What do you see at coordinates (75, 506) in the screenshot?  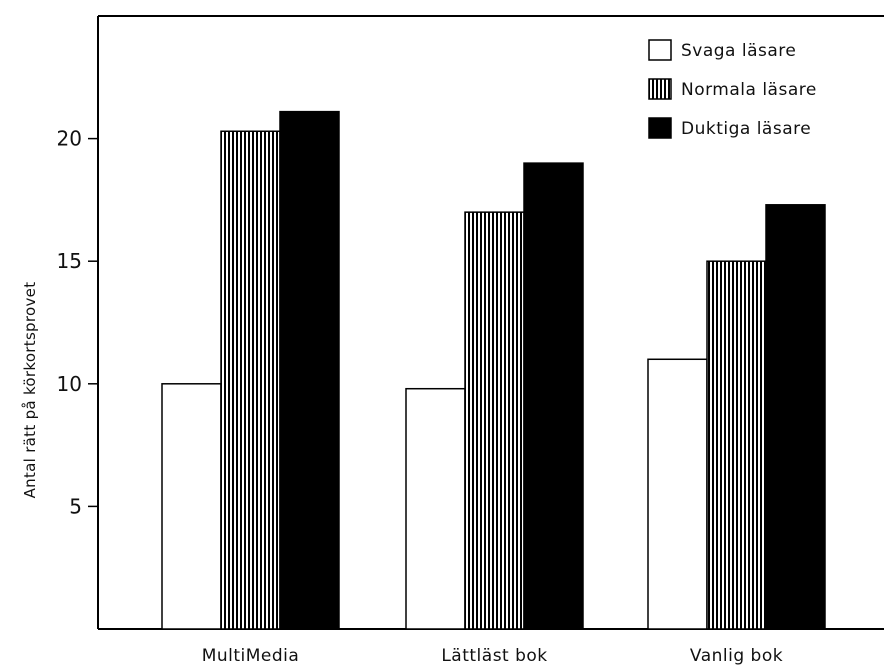 I see `y-tick-label: 5` at bounding box center [75, 506].